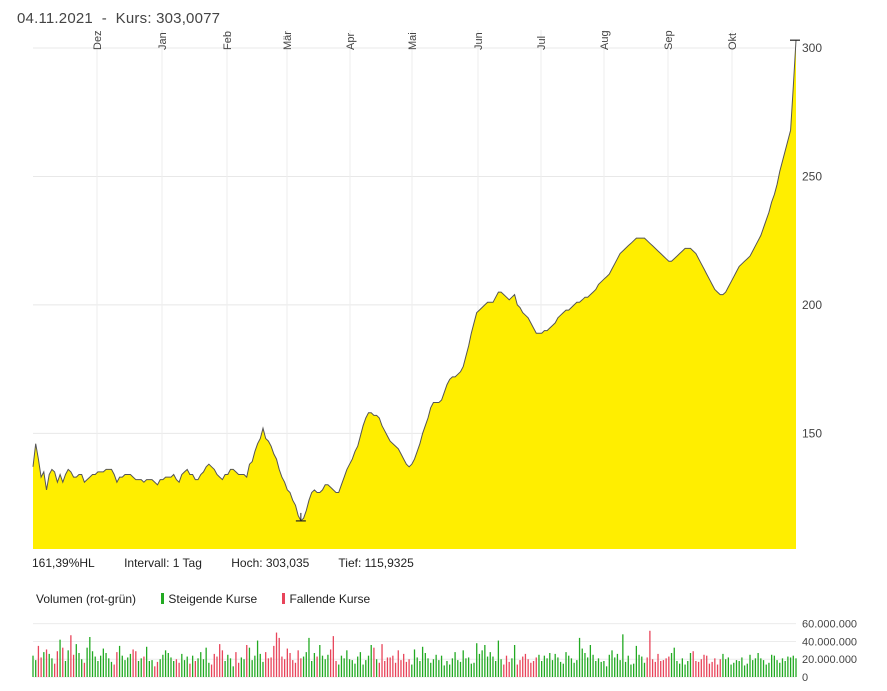 This screenshot has width=887, height=691. Describe the element at coordinates (805, 678) in the screenshot. I see `volume-tick-3: 0` at that location.